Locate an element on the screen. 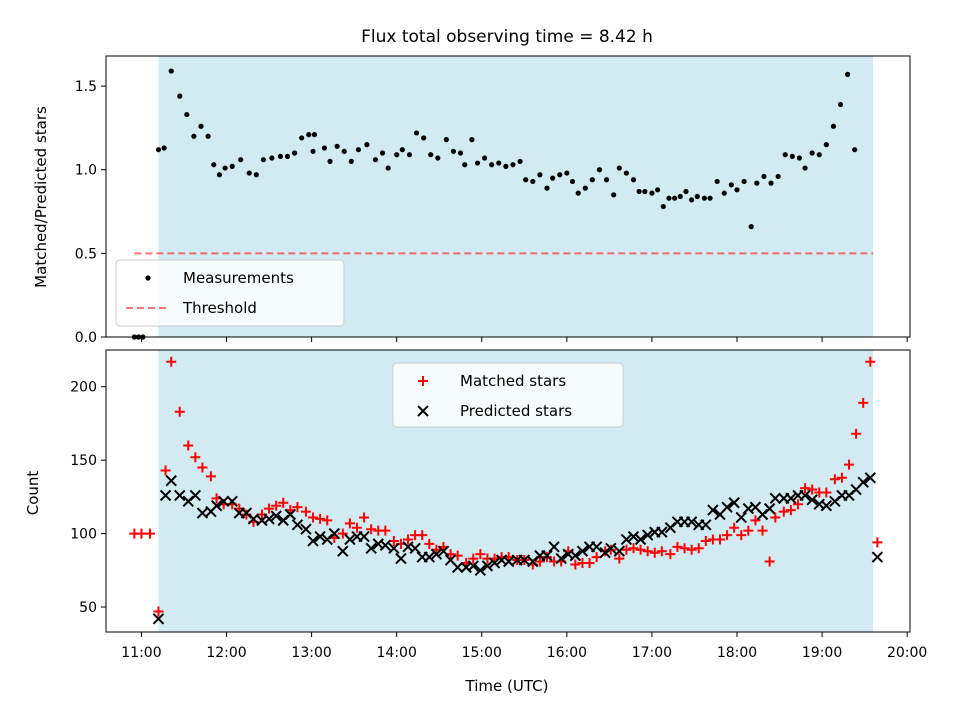 Image resolution: width=960 pixels, height=720 pixels. x-axis-label: Time (UTC) is located at coordinates (507, 686).